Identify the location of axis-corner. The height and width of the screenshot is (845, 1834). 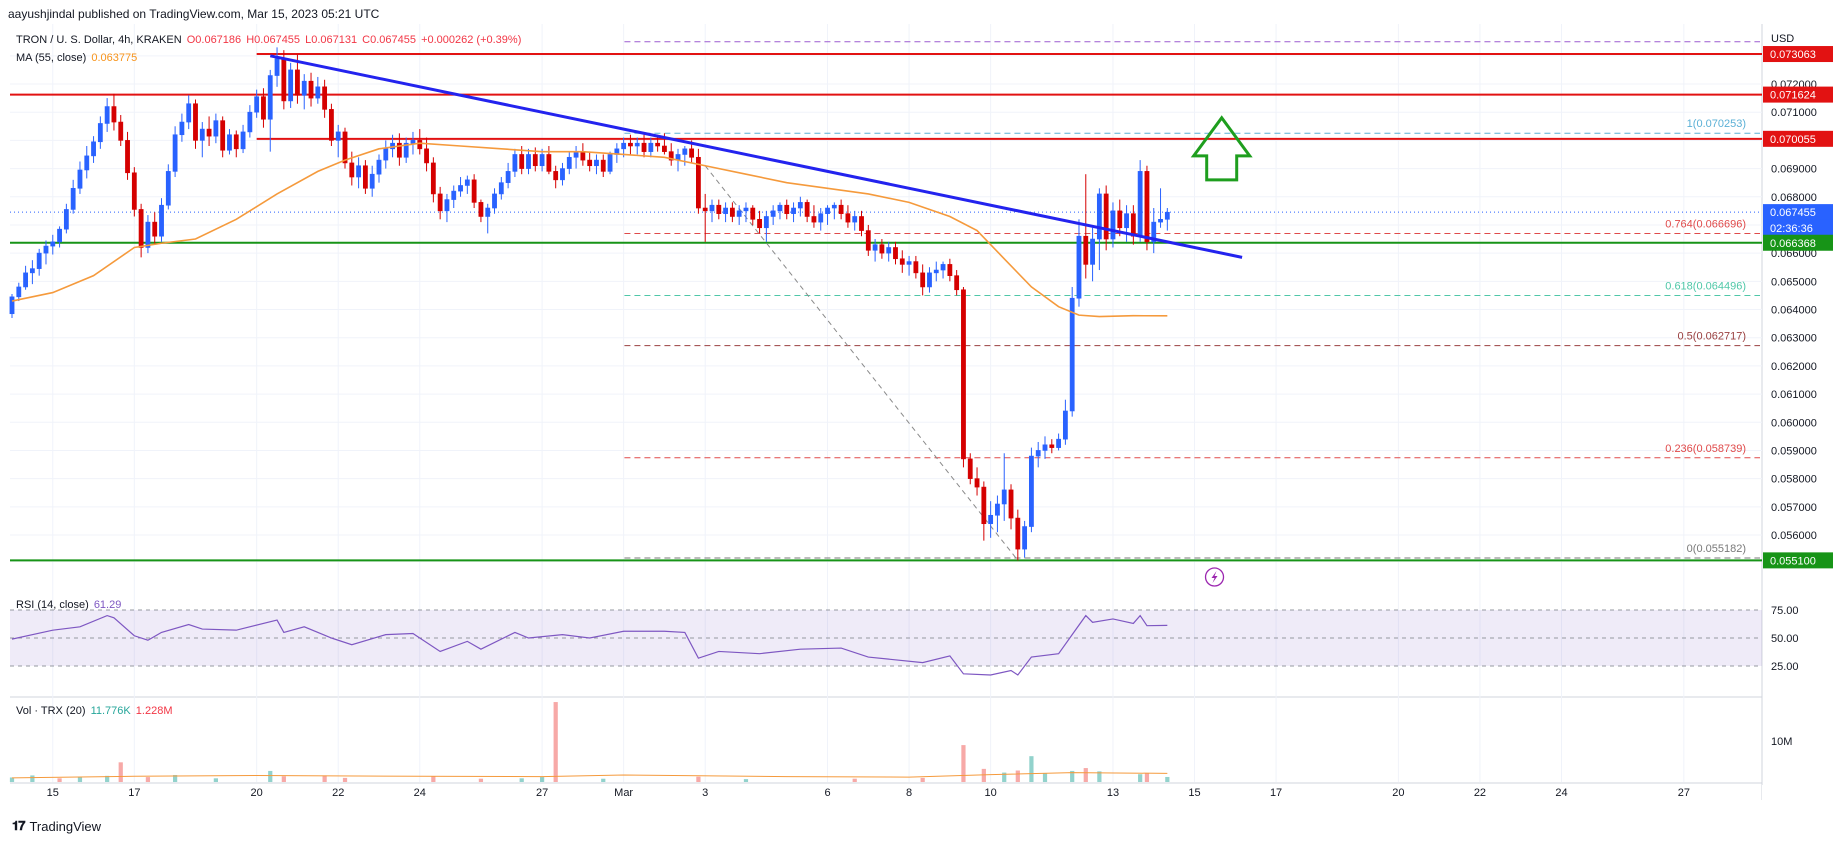
(1798, 793).